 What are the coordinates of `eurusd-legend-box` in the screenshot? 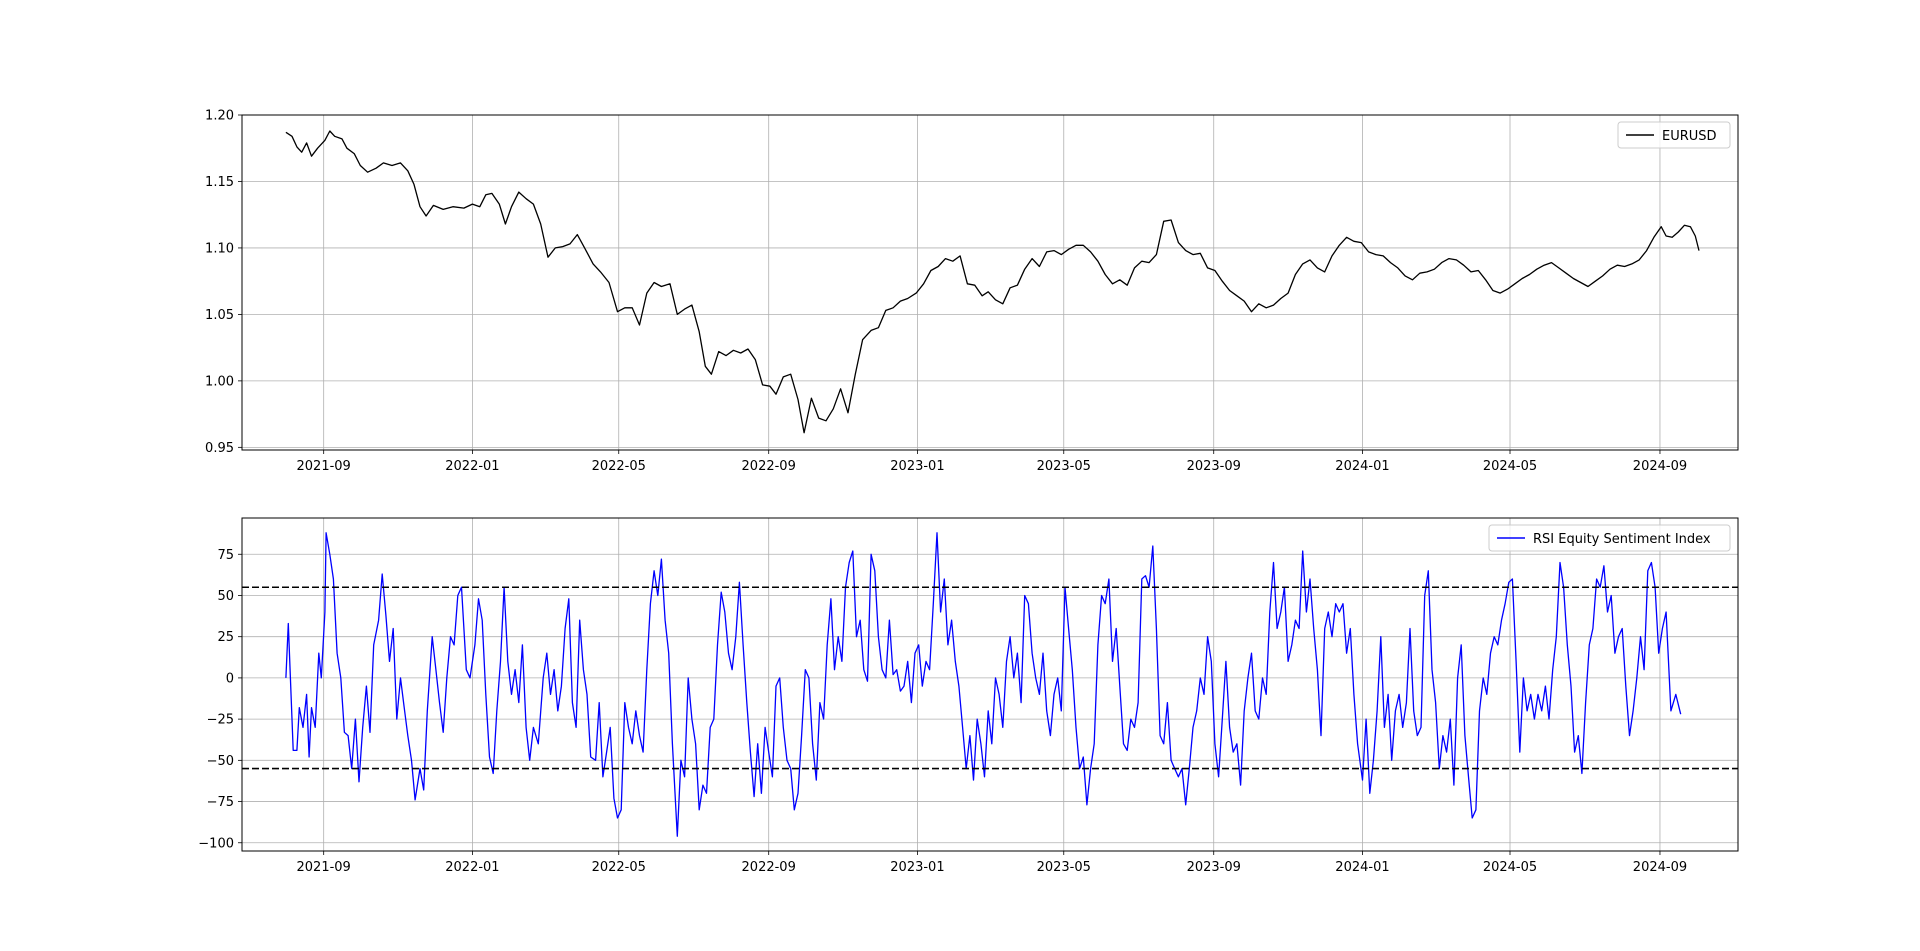 It's located at (1674, 135).